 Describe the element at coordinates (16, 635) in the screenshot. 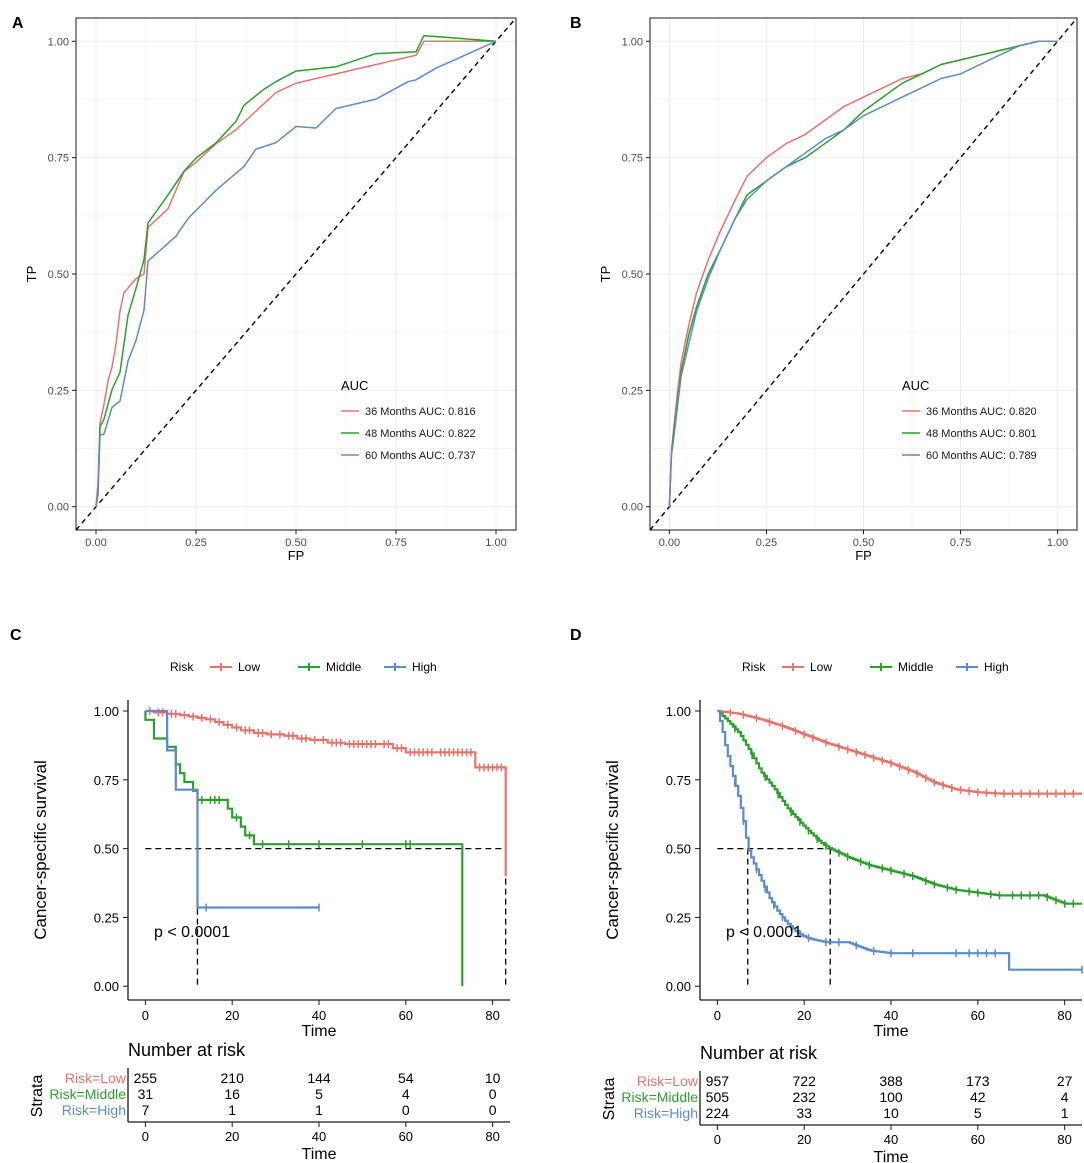

I see `panel-label-C: C` at that location.